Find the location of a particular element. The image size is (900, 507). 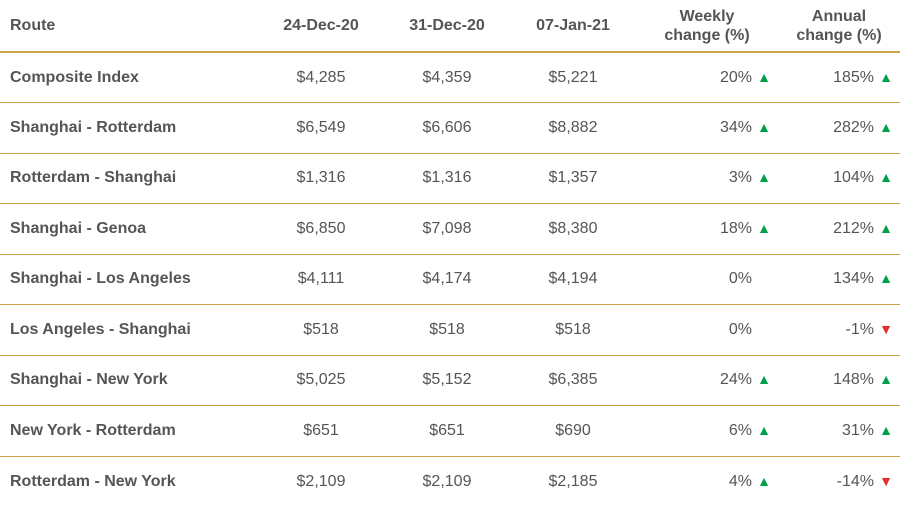

date-3-cell: $1,357 is located at coordinates (573, 178).